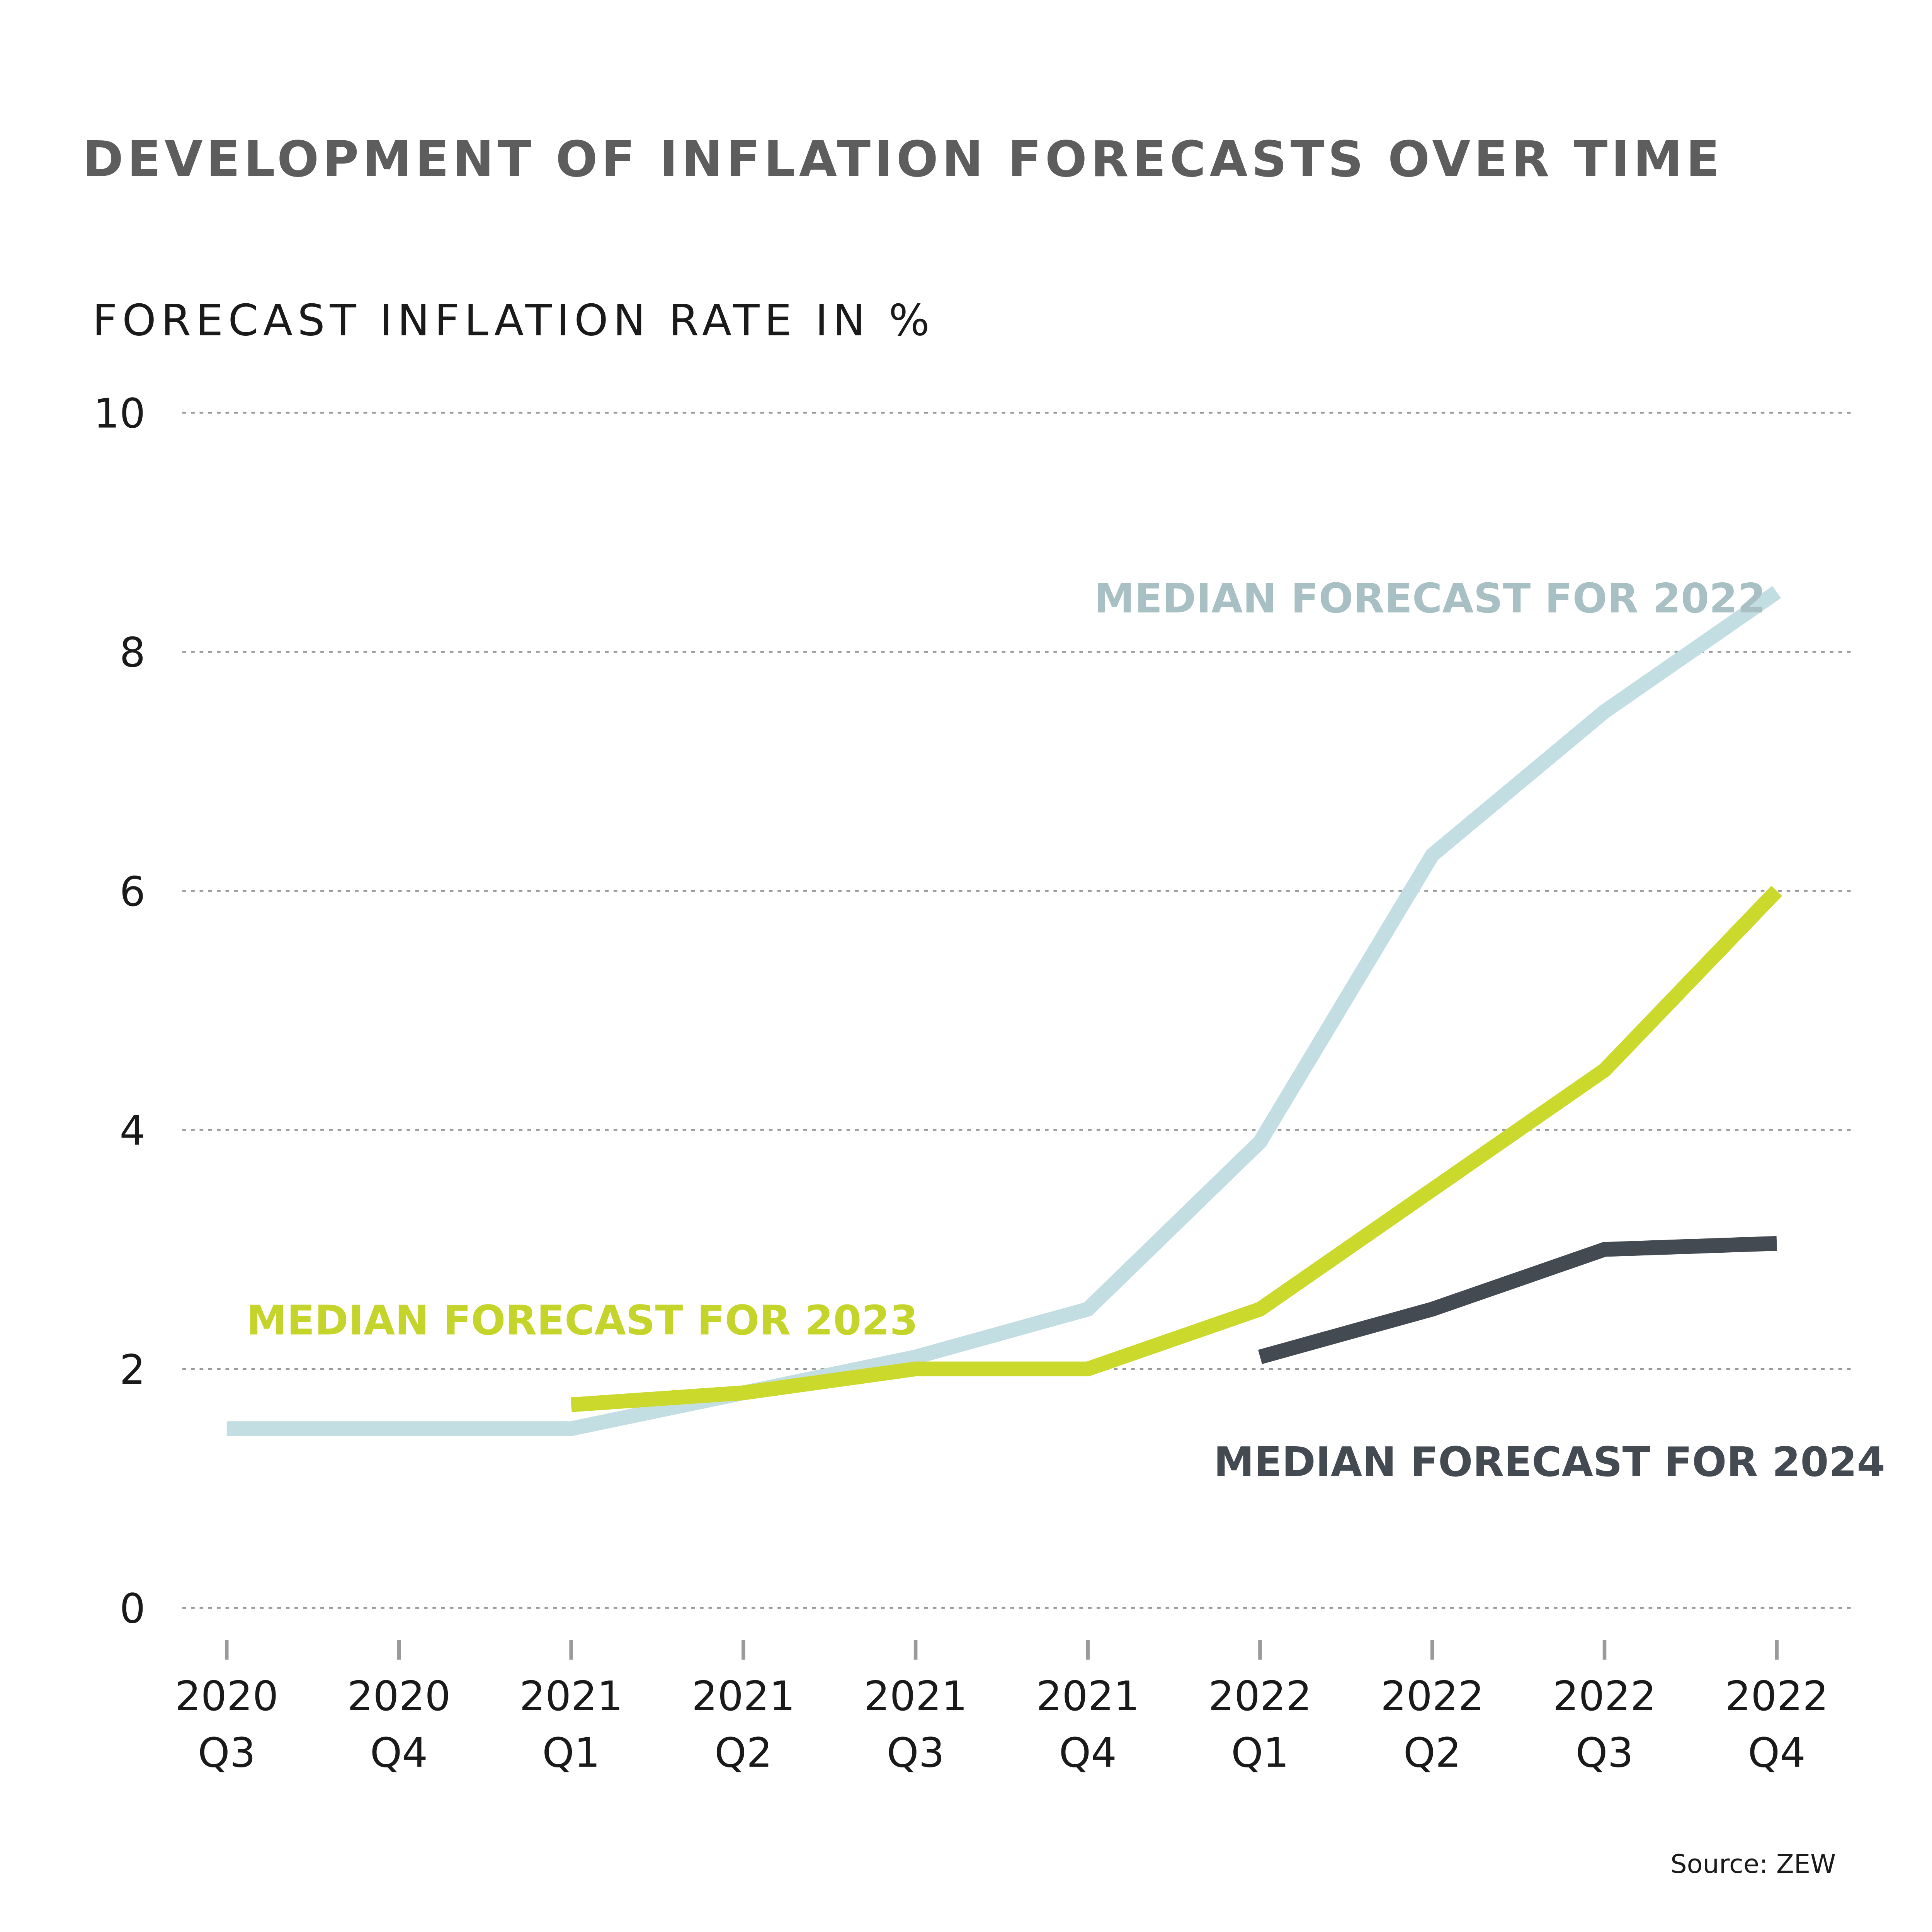 The height and width of the screenshot is (1932, 1932). I want to click on y-tick-label: 8, so click(132, 652).